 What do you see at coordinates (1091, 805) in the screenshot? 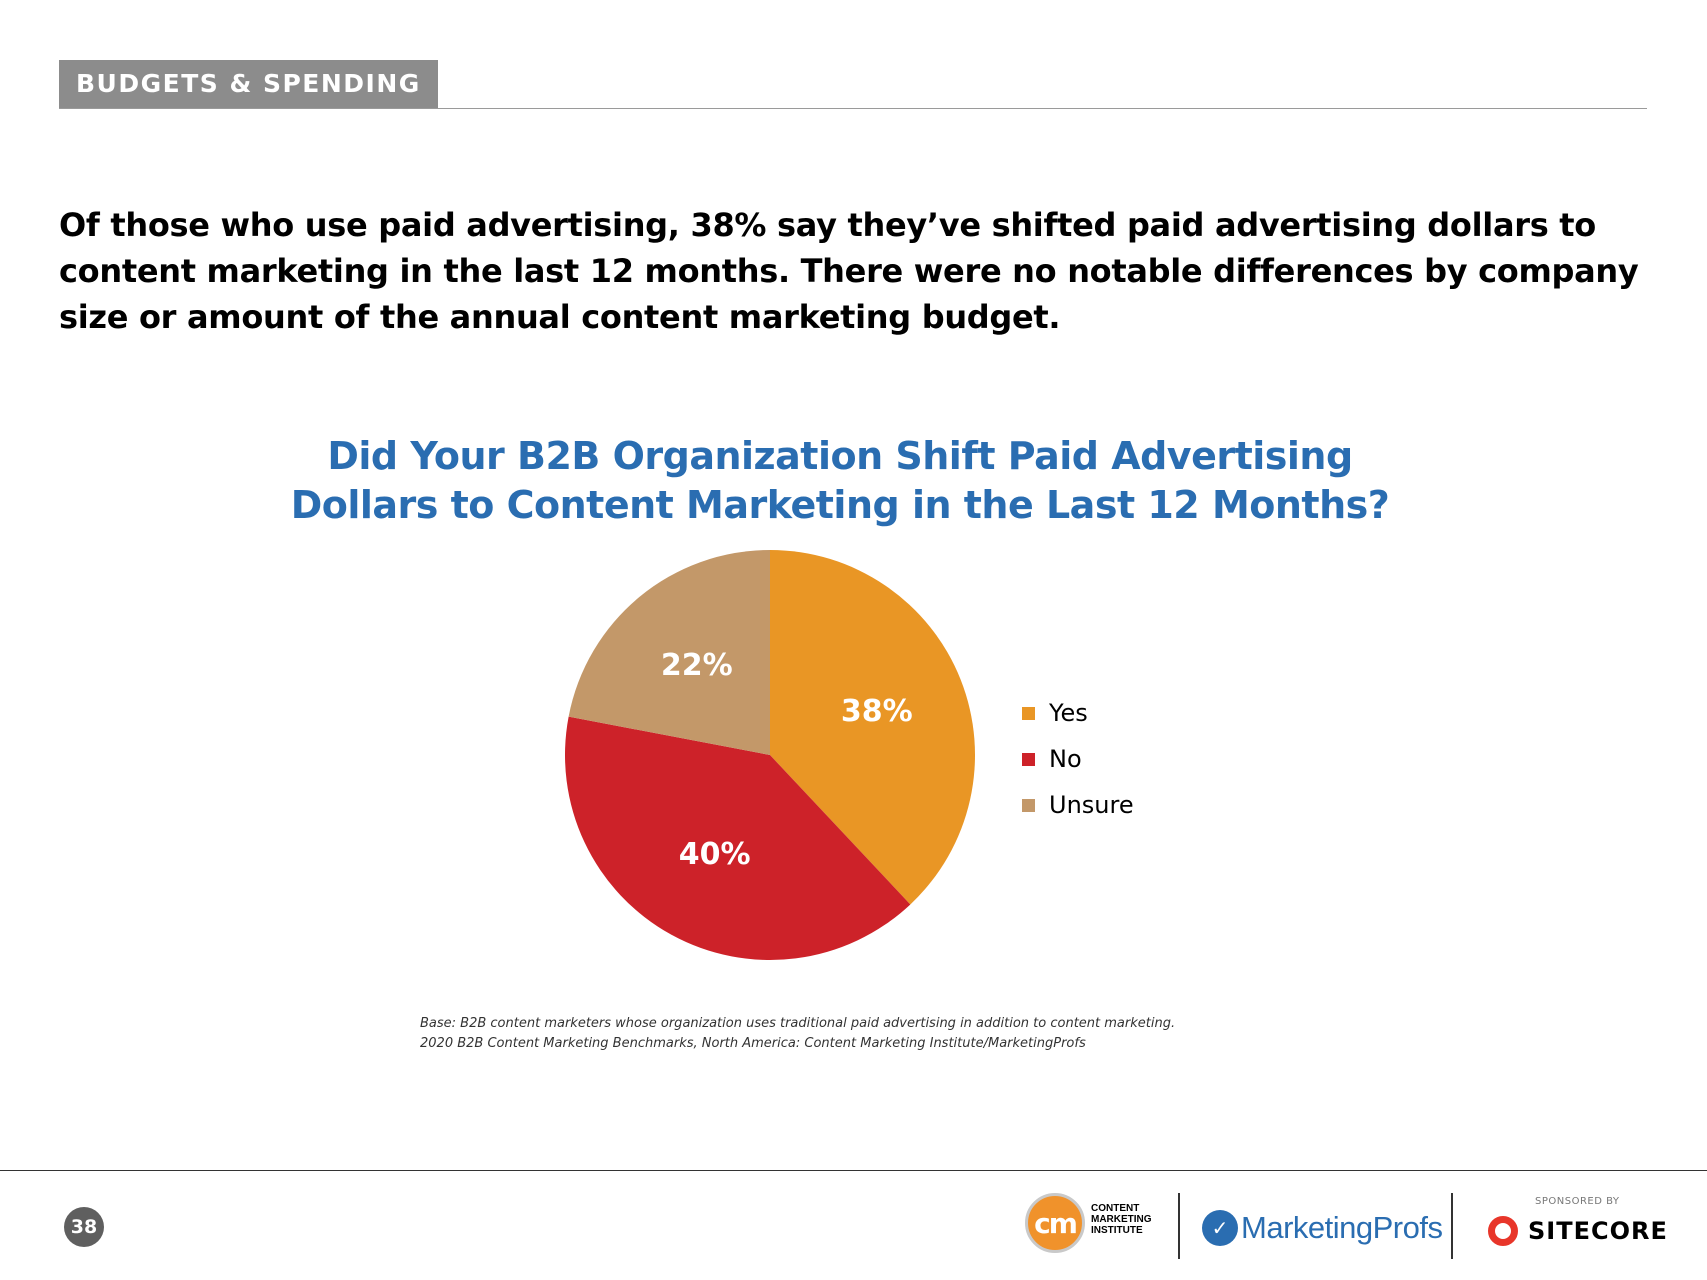
I see `legend-label-unsure: Unsure` at bounding box center [1091, 805].